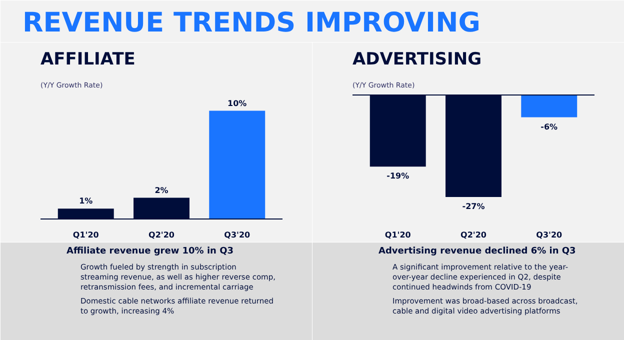 The height and width of the screenshot is (340, 624). What do you see at coordinates (477, 251) in the screenshot?
I see `text: Advertising revenue declined 6% in Q3` at bounding box center [477, 251].